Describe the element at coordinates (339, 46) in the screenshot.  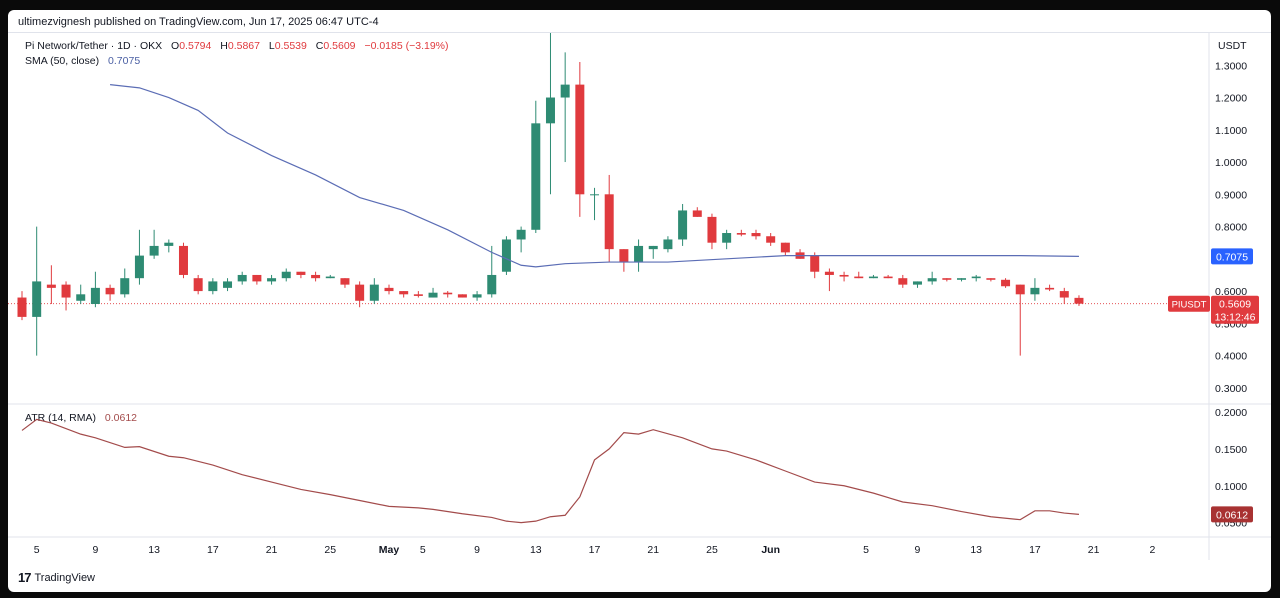
I see `close-value: 0.5609` at that location.